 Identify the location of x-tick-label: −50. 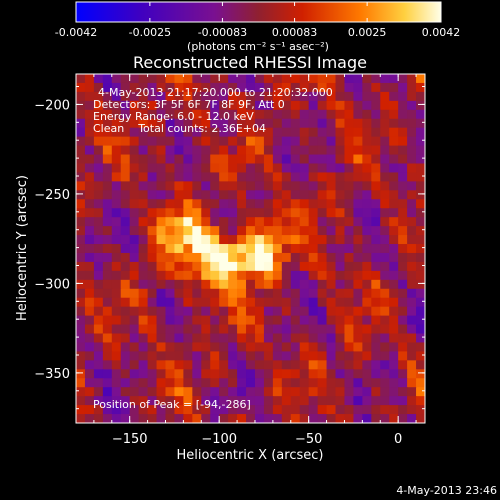
(308, 439).